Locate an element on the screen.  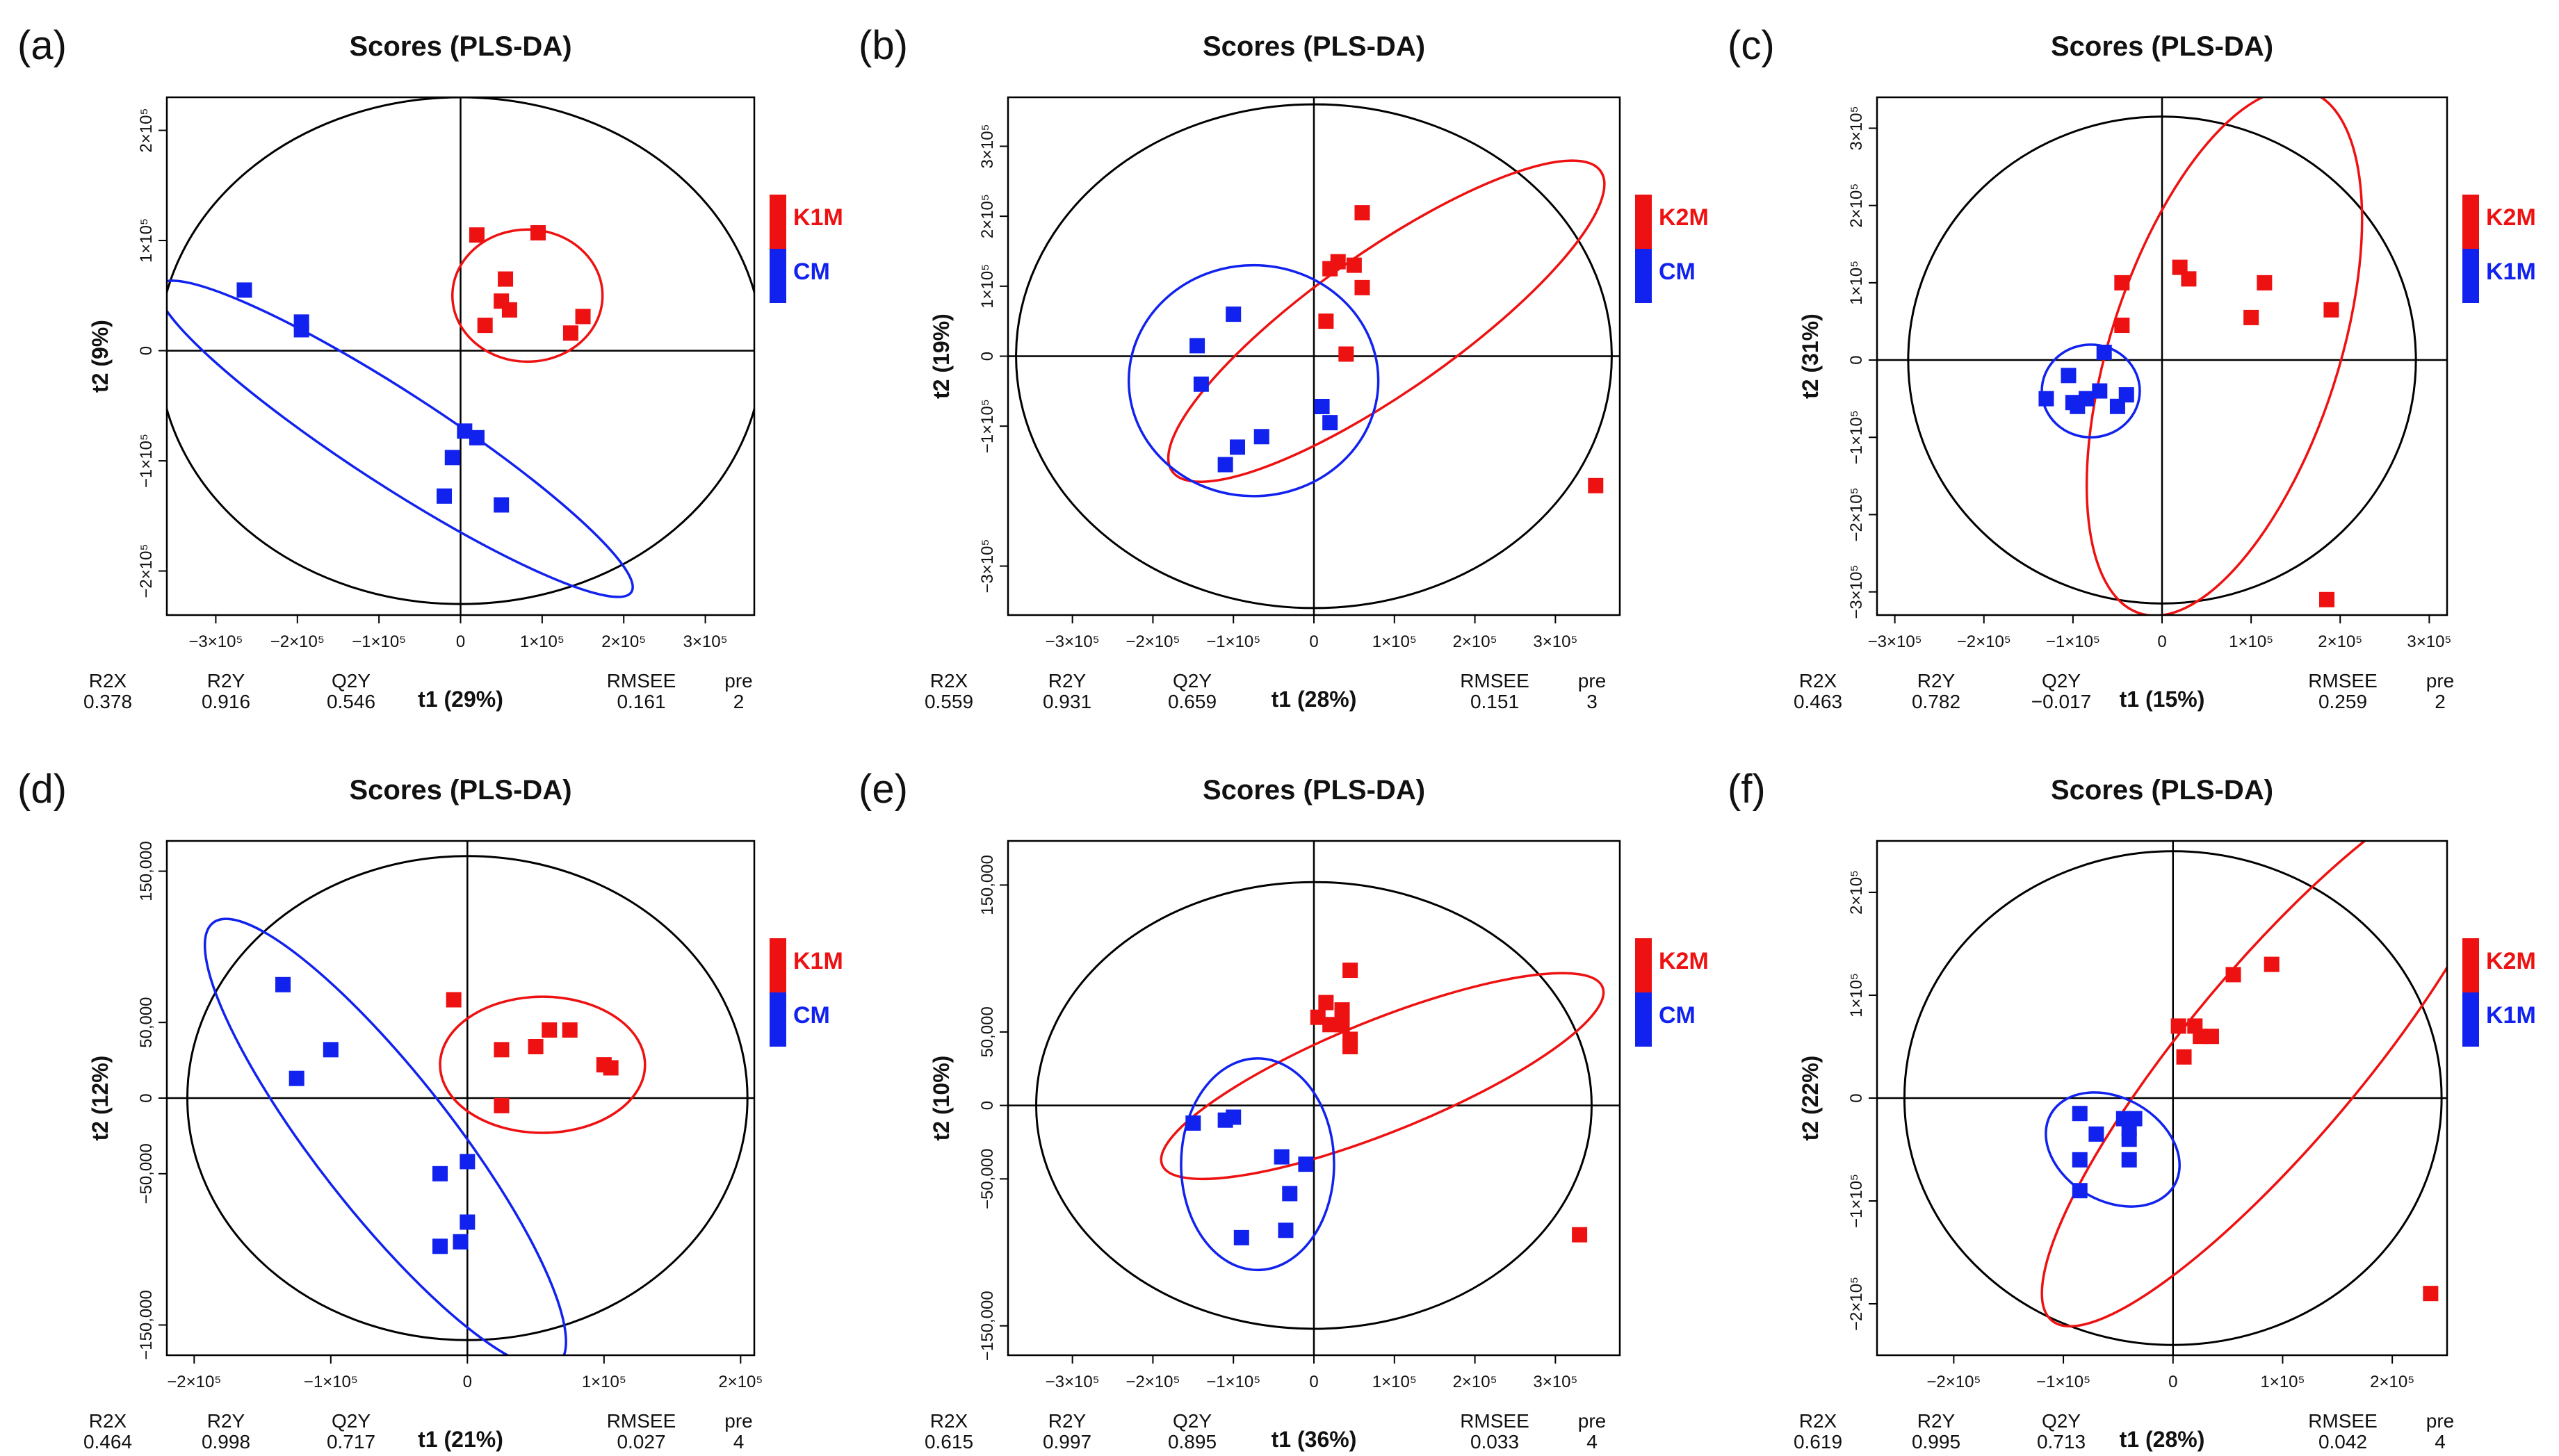
group-ellipse-k1m is located at coordinates (543, 1064).